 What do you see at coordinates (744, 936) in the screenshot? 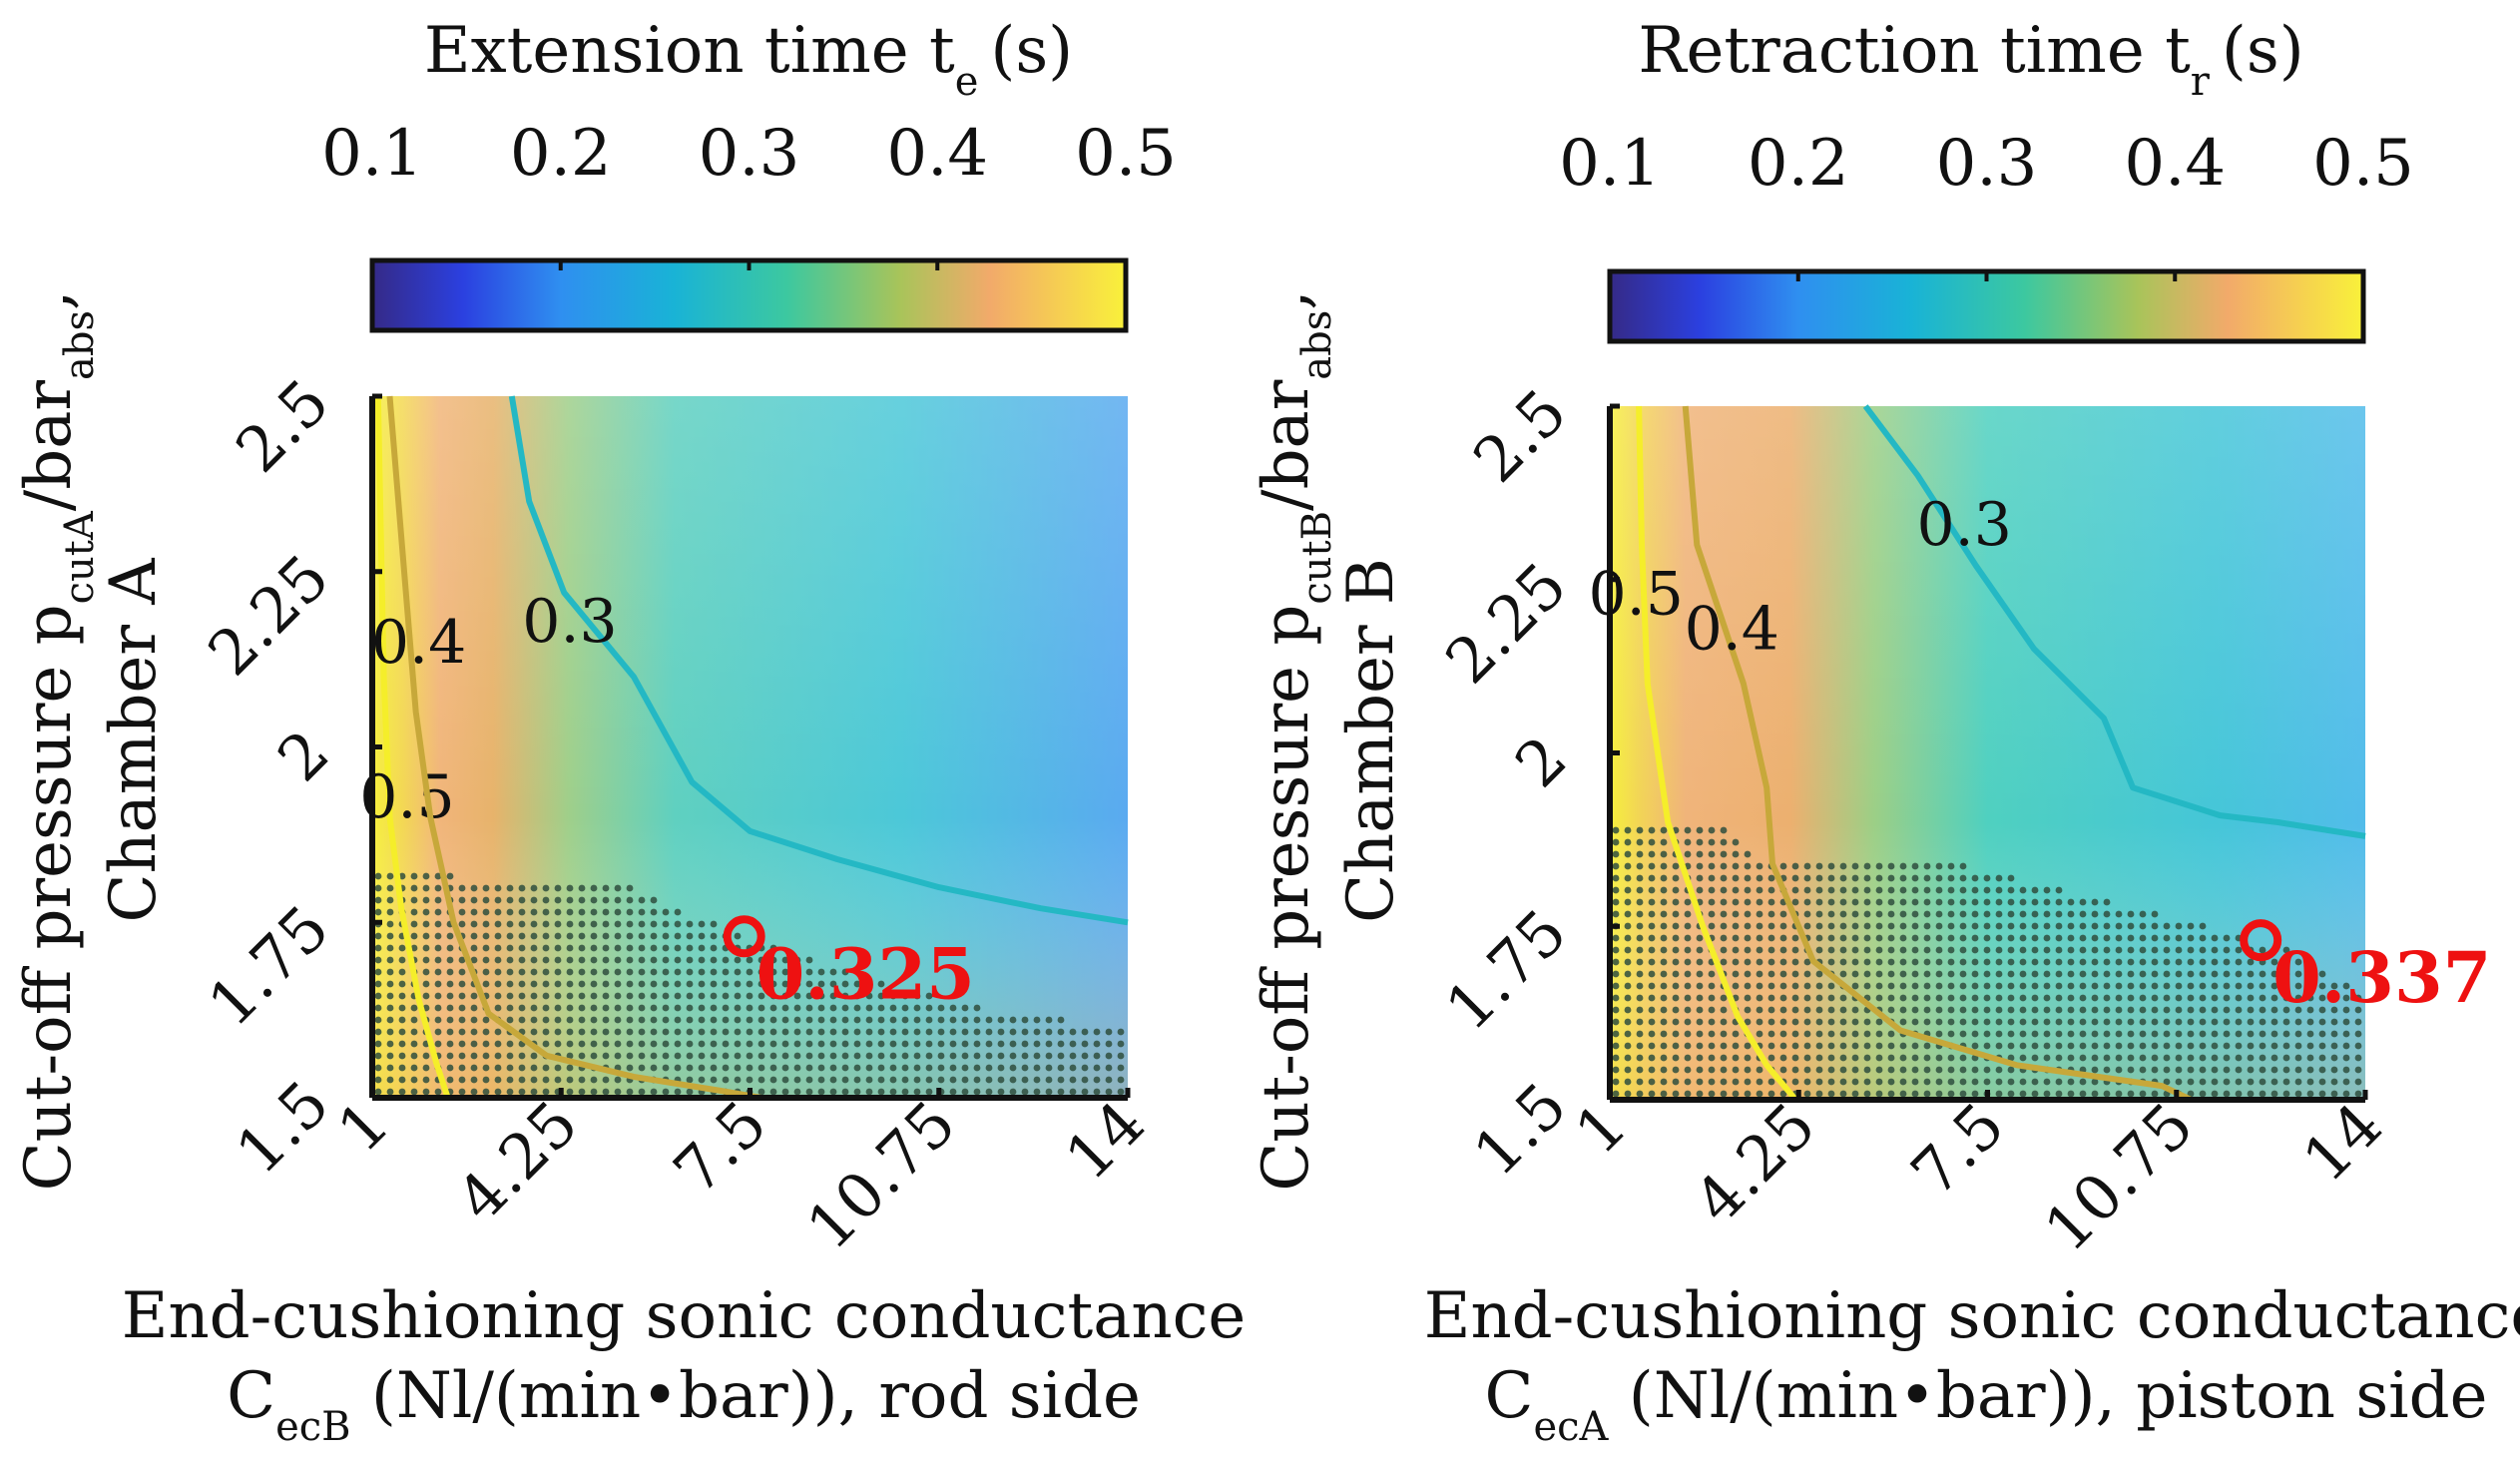
I see `optimum-marker` at bounding box center [744, 936].